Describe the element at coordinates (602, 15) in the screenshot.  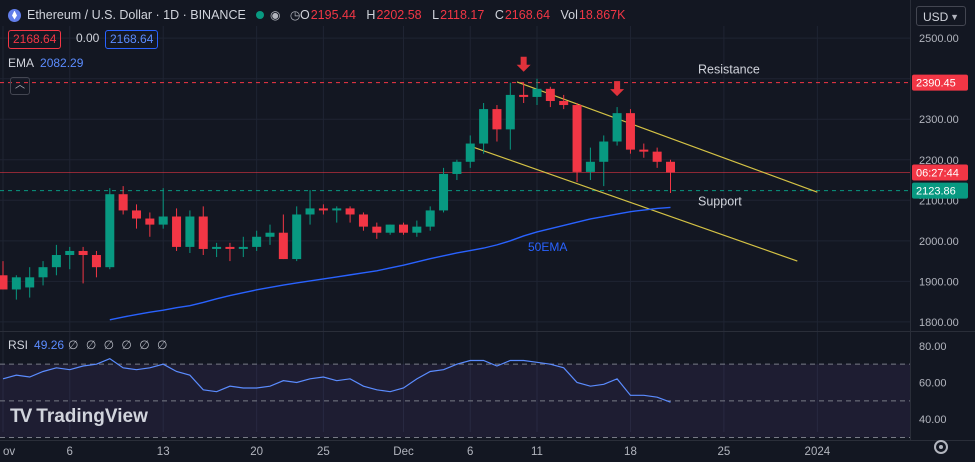
I see `volume-value: 18.867K` at that location.